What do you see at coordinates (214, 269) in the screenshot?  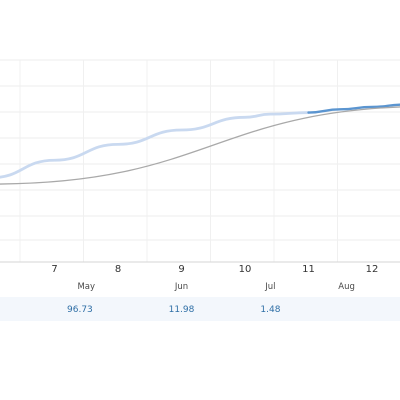 I see `x-axis: 7 8 9 10 11 12` at bounding box center [214, 269].